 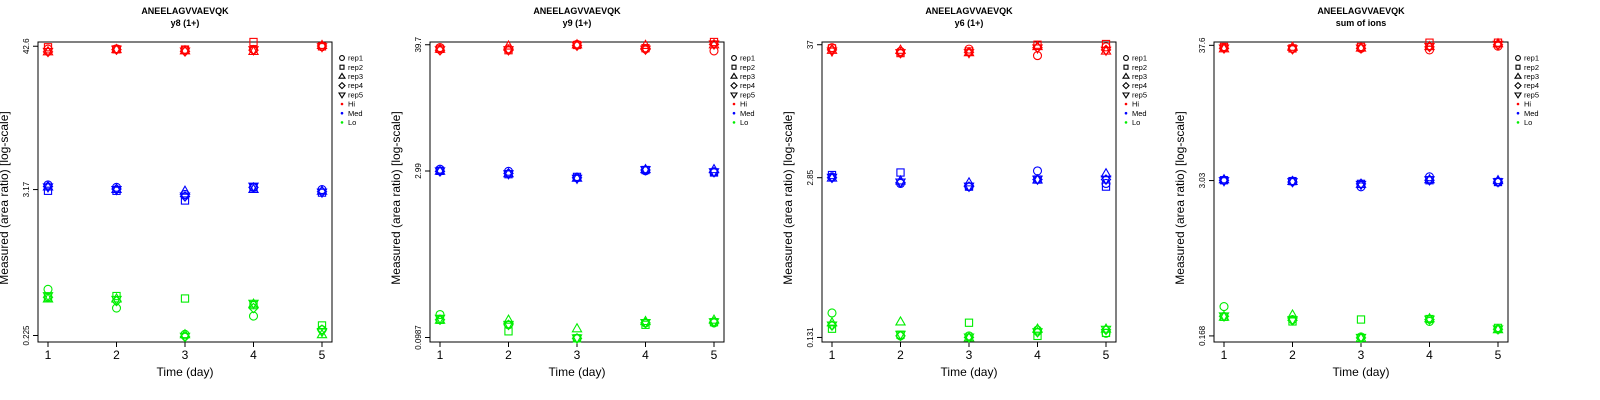 I want to click on y-tick-label: 37.6, so click(x=1202, y=45).